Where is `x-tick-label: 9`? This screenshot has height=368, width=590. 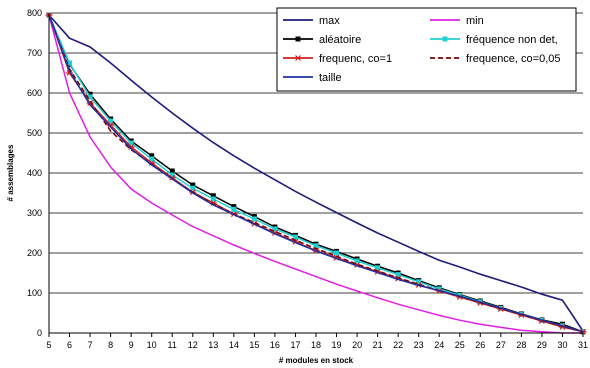 x-tick-label: 9 is located at coordinates (131, 345).